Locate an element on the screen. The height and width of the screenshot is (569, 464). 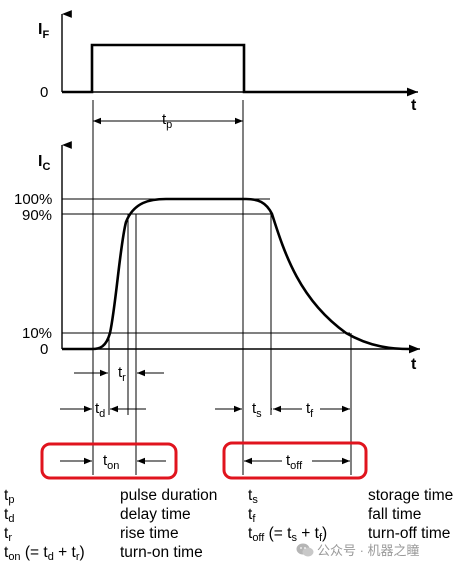
tr-label: tr is located at coordinates (122, 374).